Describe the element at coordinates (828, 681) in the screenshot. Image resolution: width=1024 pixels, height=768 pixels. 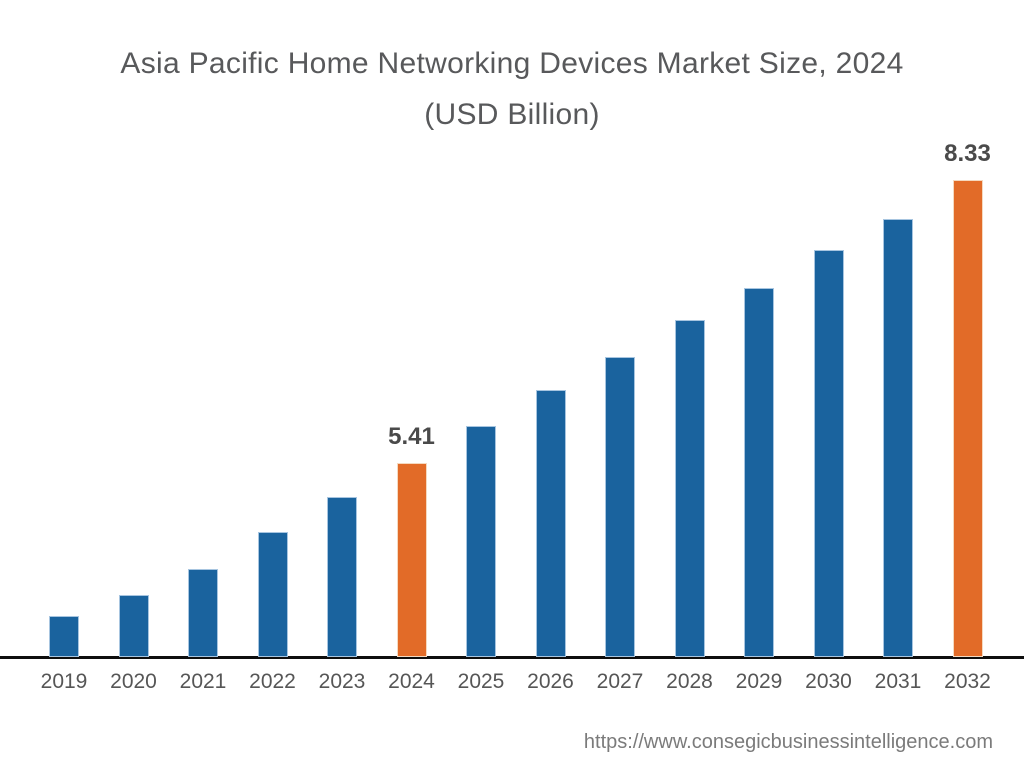
I see `x-tick-2030: 2030` at that location.